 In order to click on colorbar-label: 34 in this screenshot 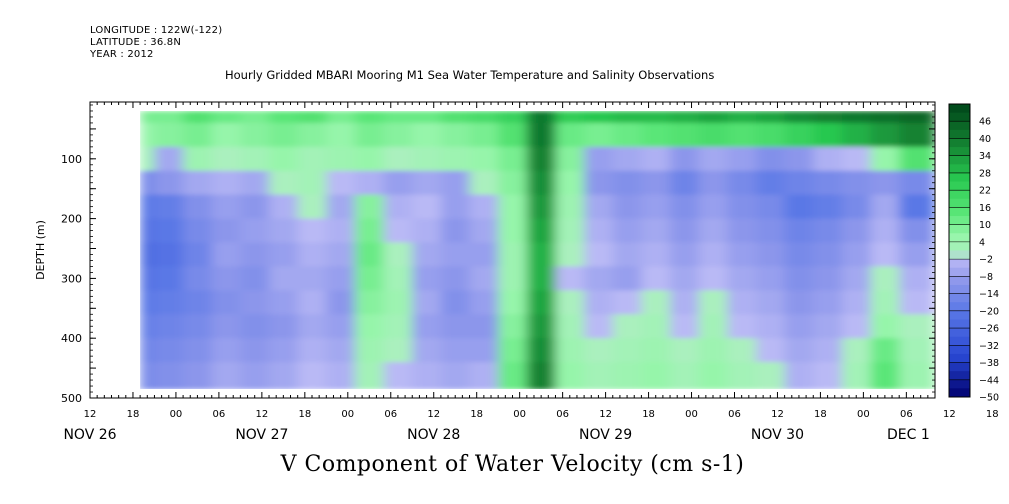, I will do `click(985, 156)`.